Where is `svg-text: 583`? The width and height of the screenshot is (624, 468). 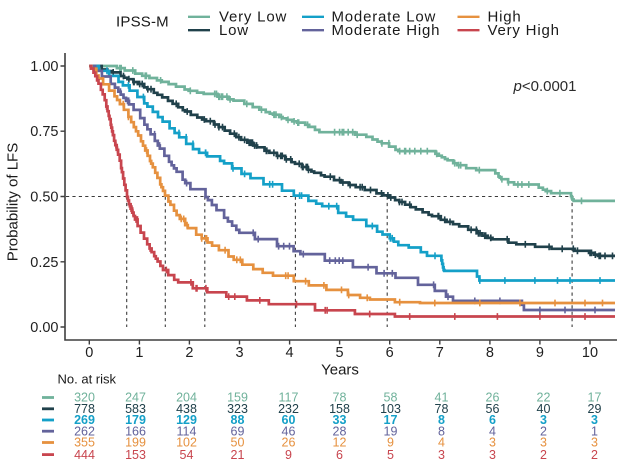 svg-text: 583 is located at coordinates (135, 409).